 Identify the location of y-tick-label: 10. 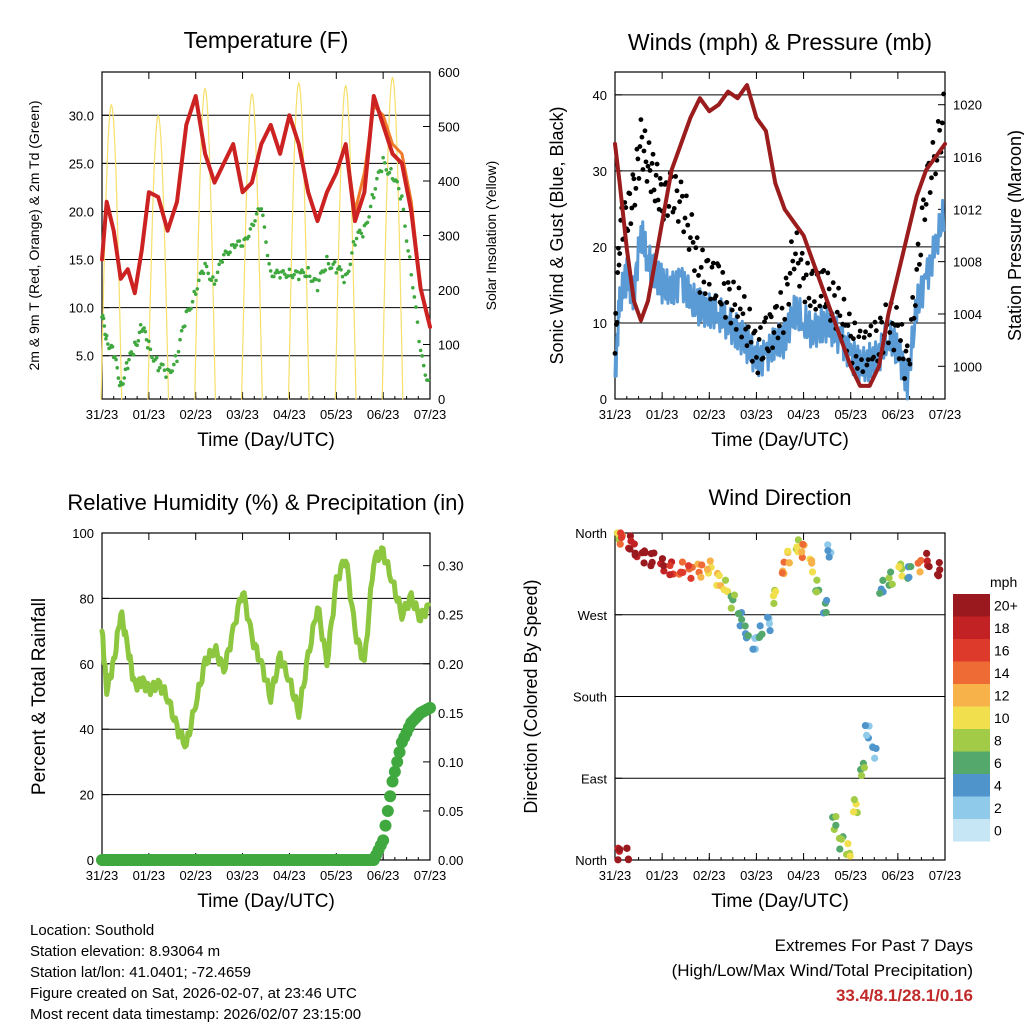
(600, 323).